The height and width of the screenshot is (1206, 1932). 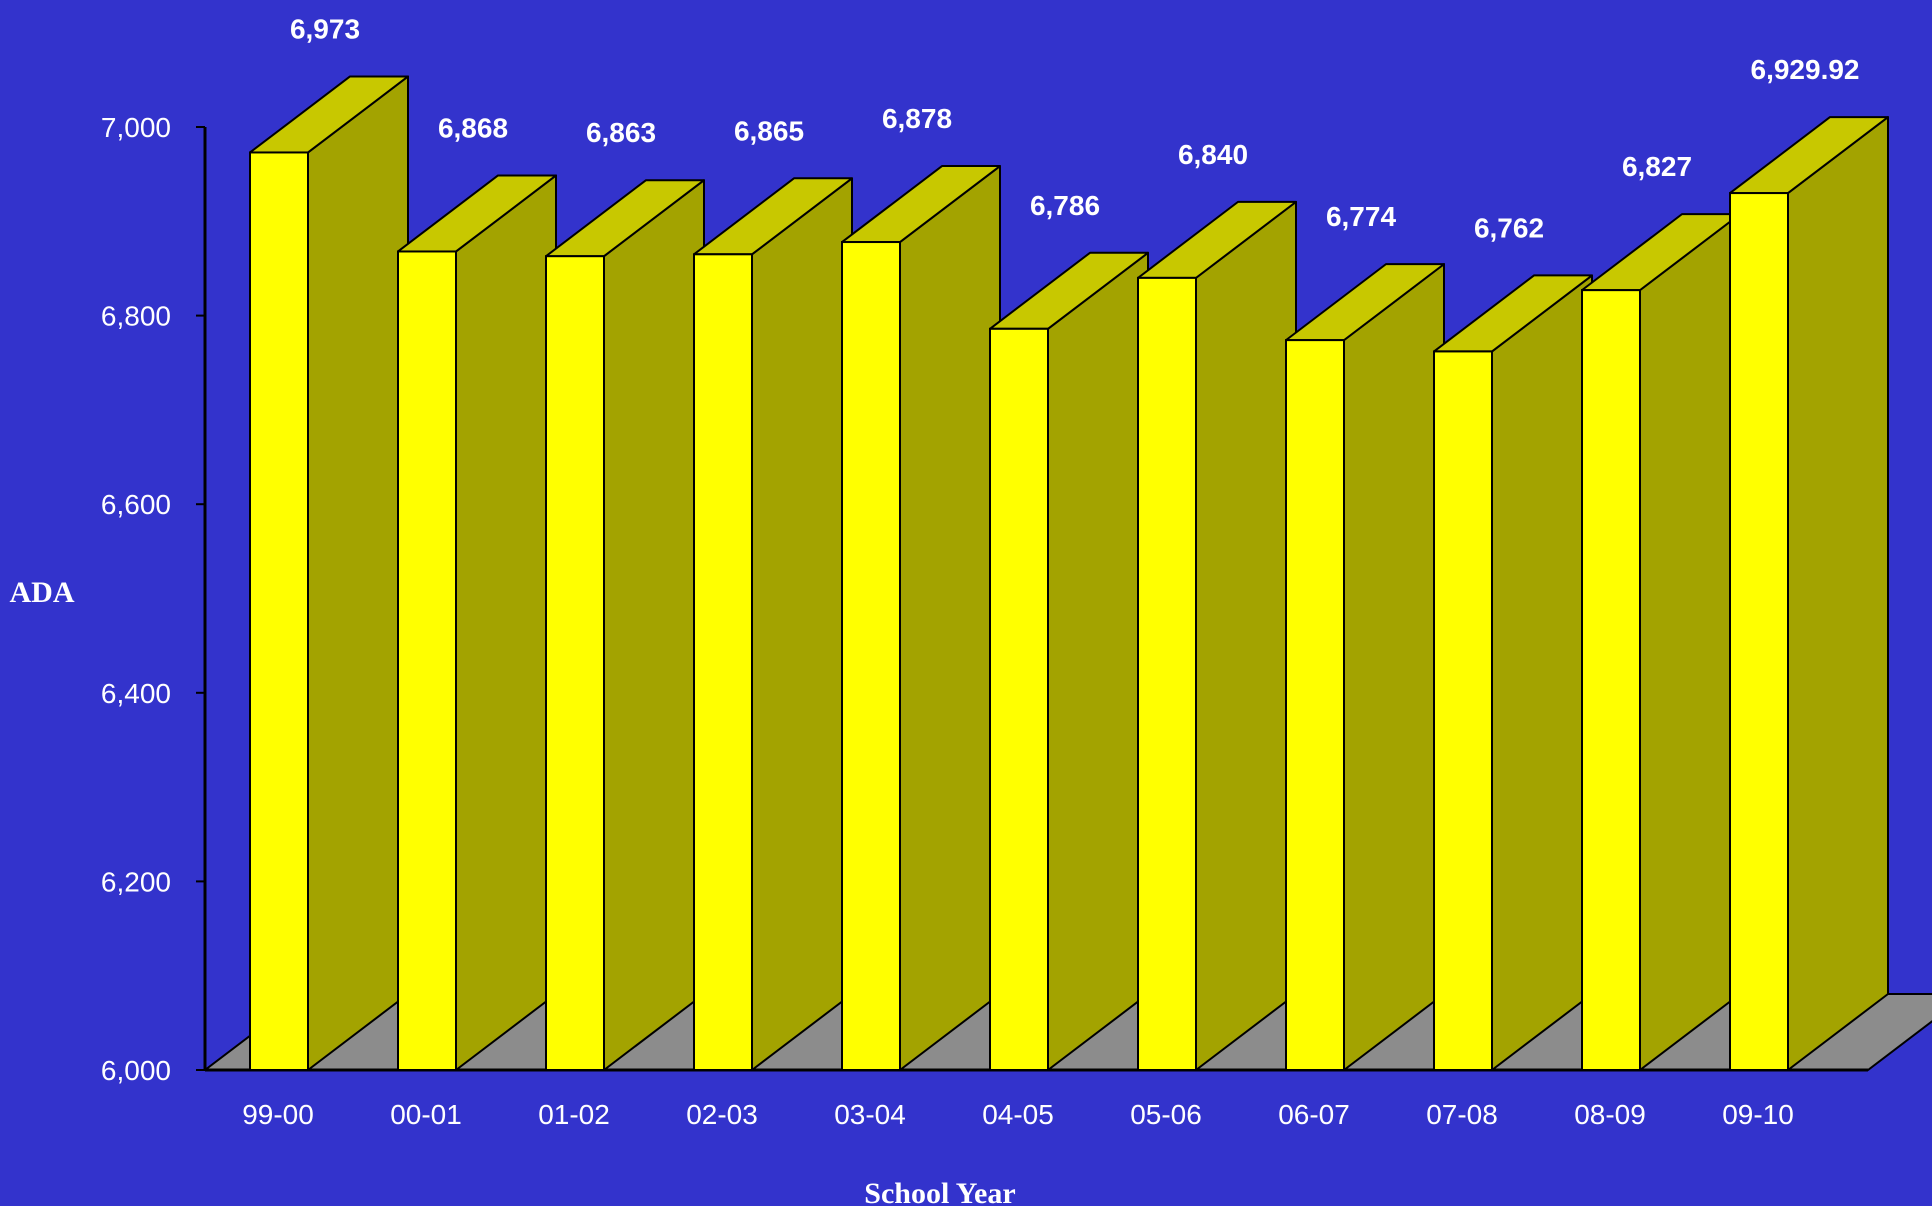 I want to click on y-tick-label: 6,600, so click(x=136, y=504).